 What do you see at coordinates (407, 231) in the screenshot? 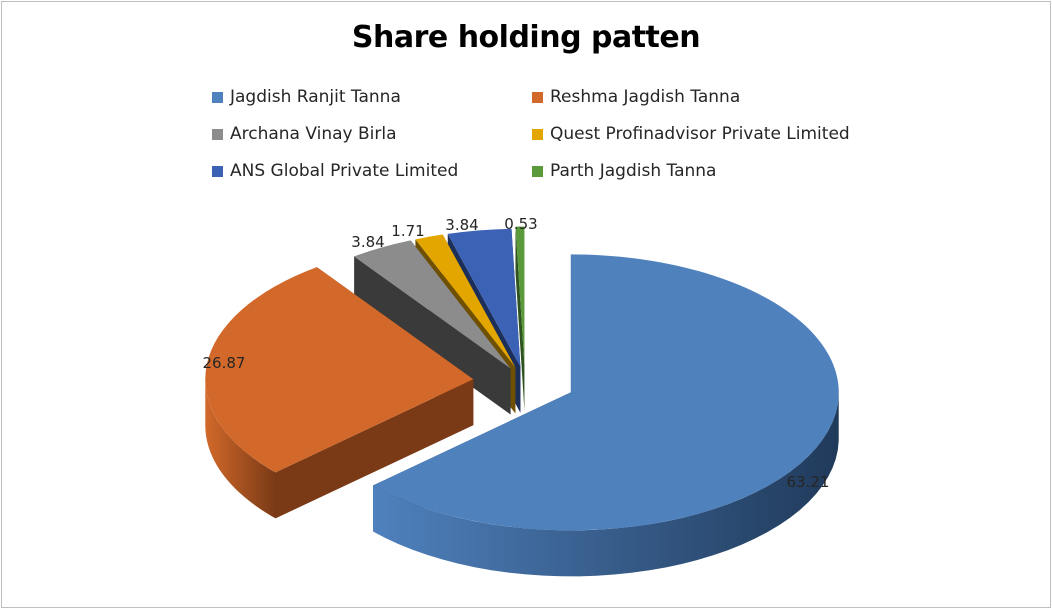
I see `data-label: 1.71` at bounding box center [407, 231].